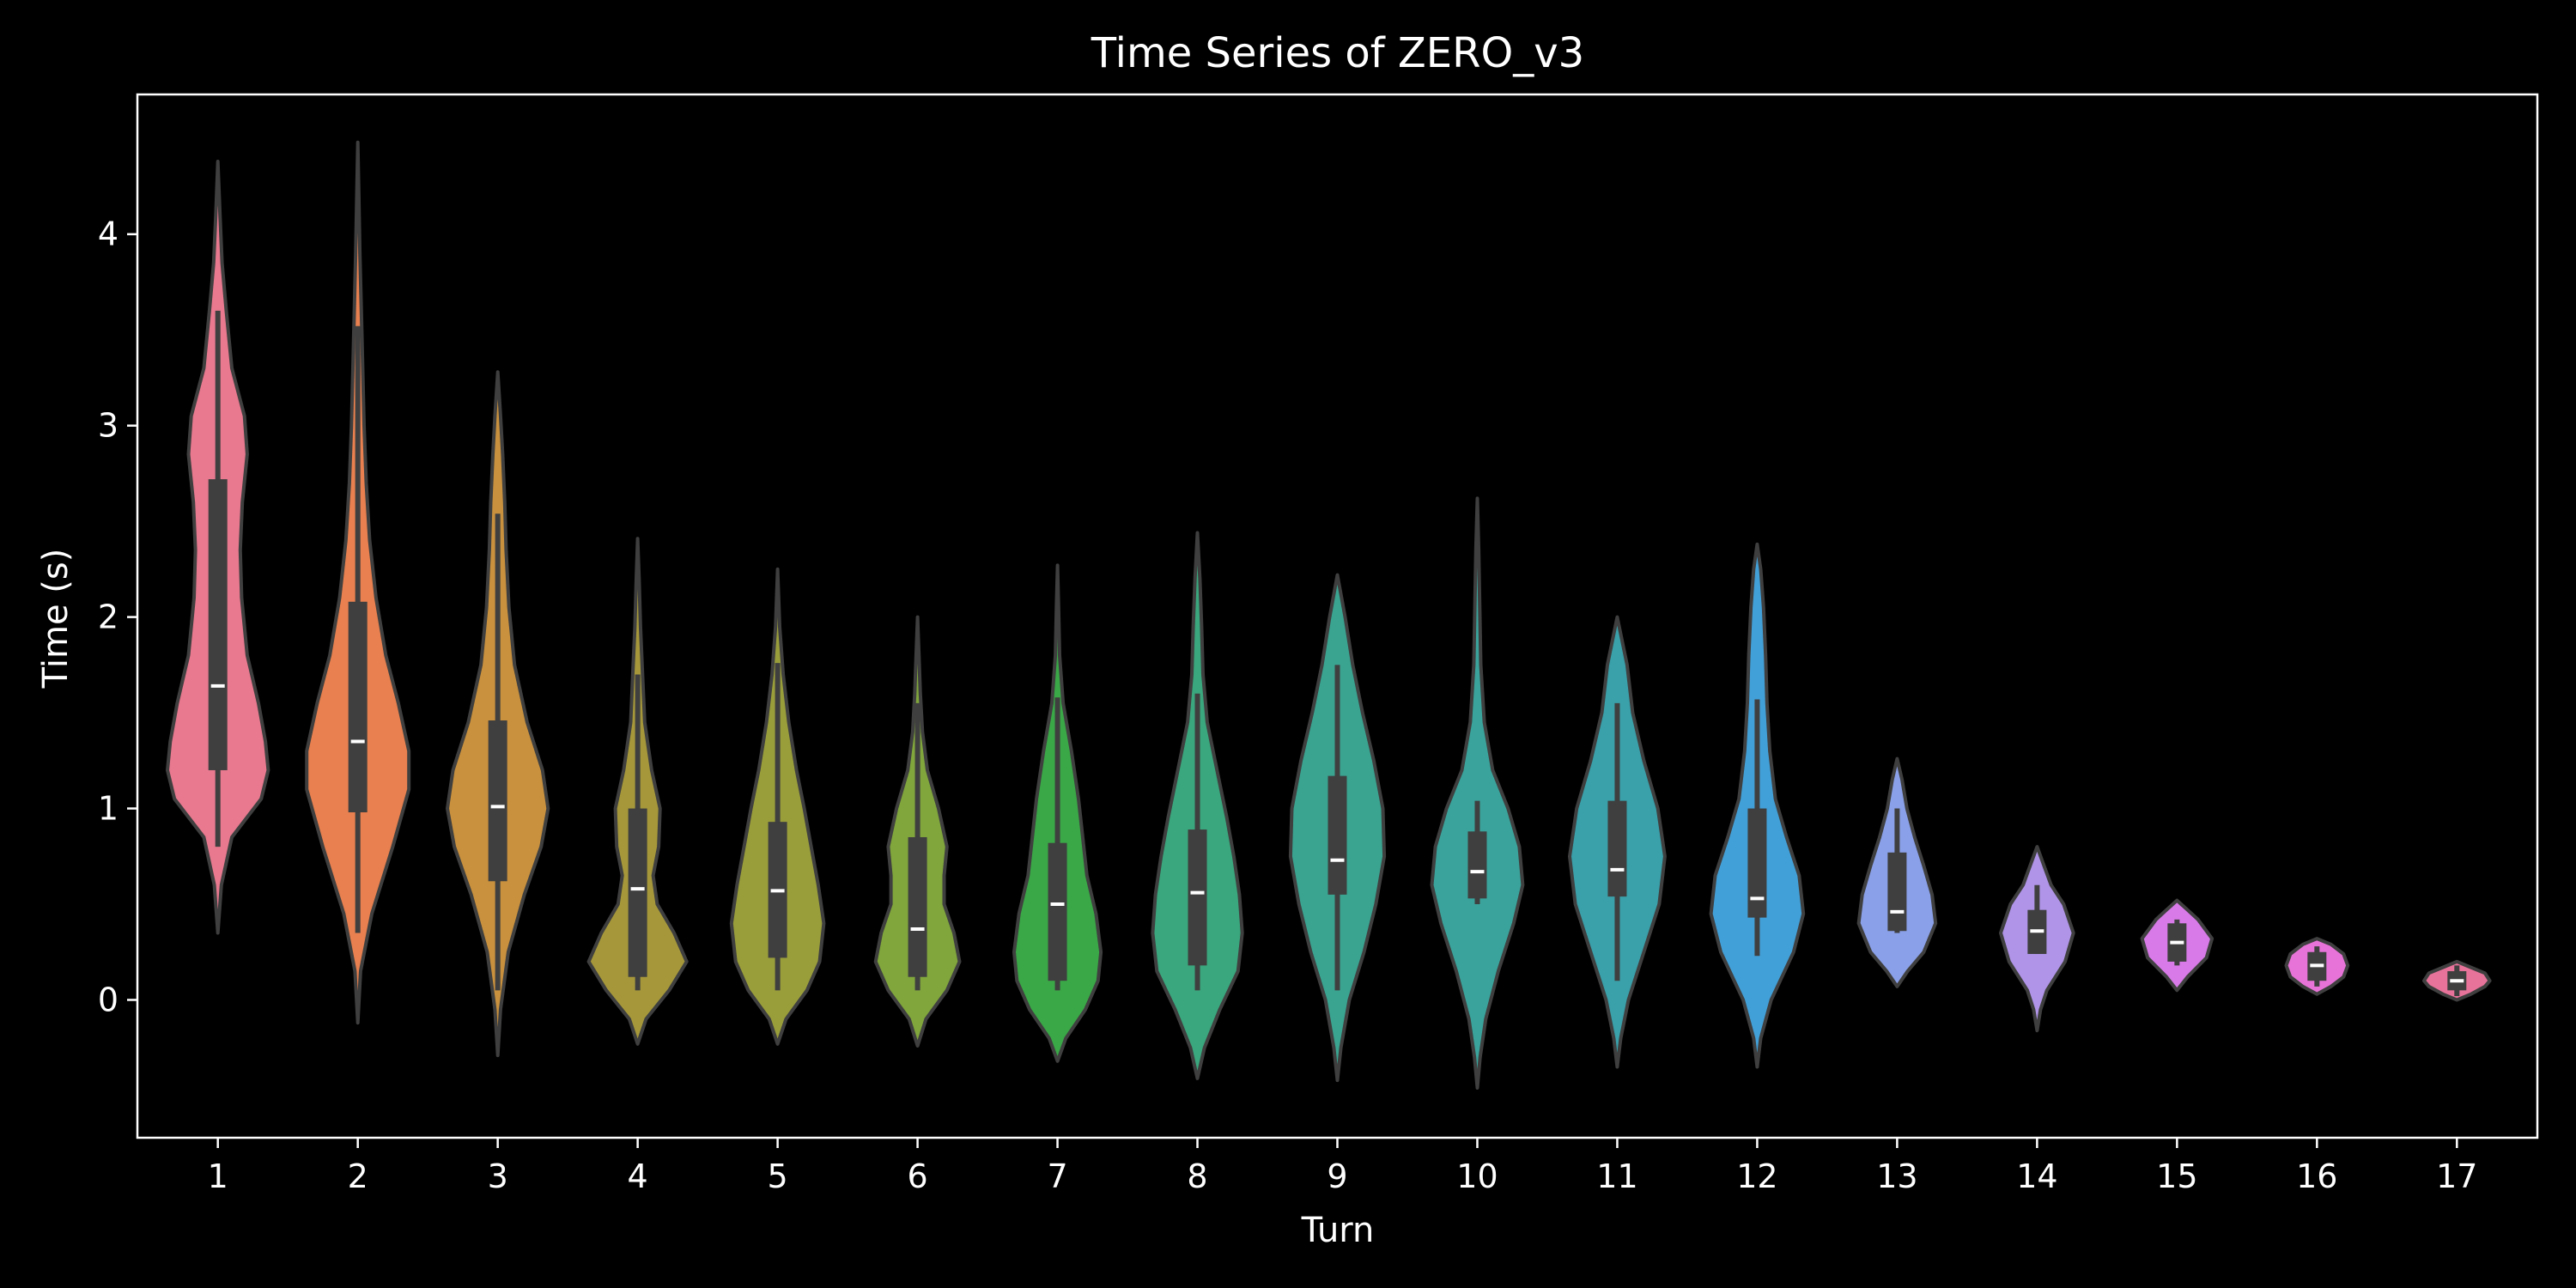 Image resolution: width=2576 pixels, height=1288 pixels. Describe the element at coordinates (1337, 1176) in the screenshot. I see `x-tick-label: 9` at that location.